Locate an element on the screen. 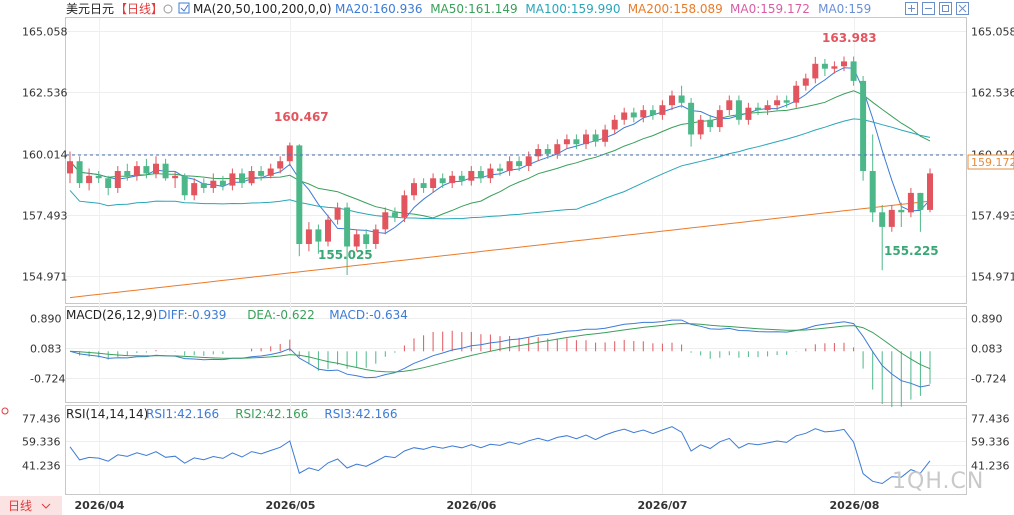 Image resolution: width=1014 pixels, height=515 pixels. macd-tick-left: 0.890 is located at coordinates (46, 319).